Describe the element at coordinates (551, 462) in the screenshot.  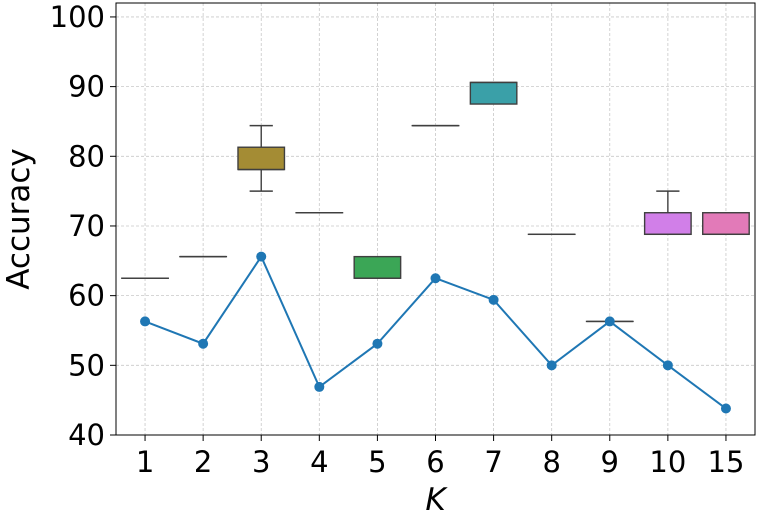
I see `x-tick-label: 8` at that location.